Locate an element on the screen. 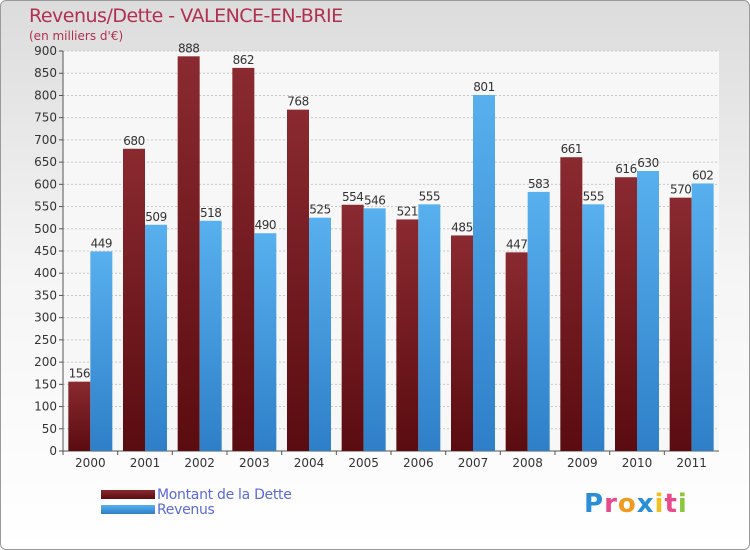  legend-label-dette: Montant de la Dette is located at coordinates (224, 494).